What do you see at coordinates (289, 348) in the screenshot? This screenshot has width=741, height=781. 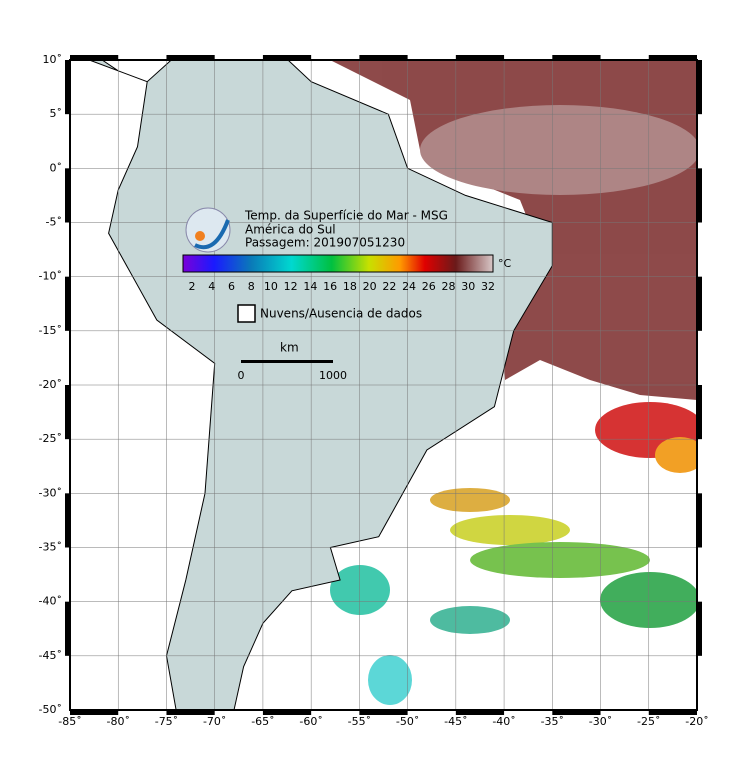 I see `scale-unit: km` at bounding box center [289, 348].